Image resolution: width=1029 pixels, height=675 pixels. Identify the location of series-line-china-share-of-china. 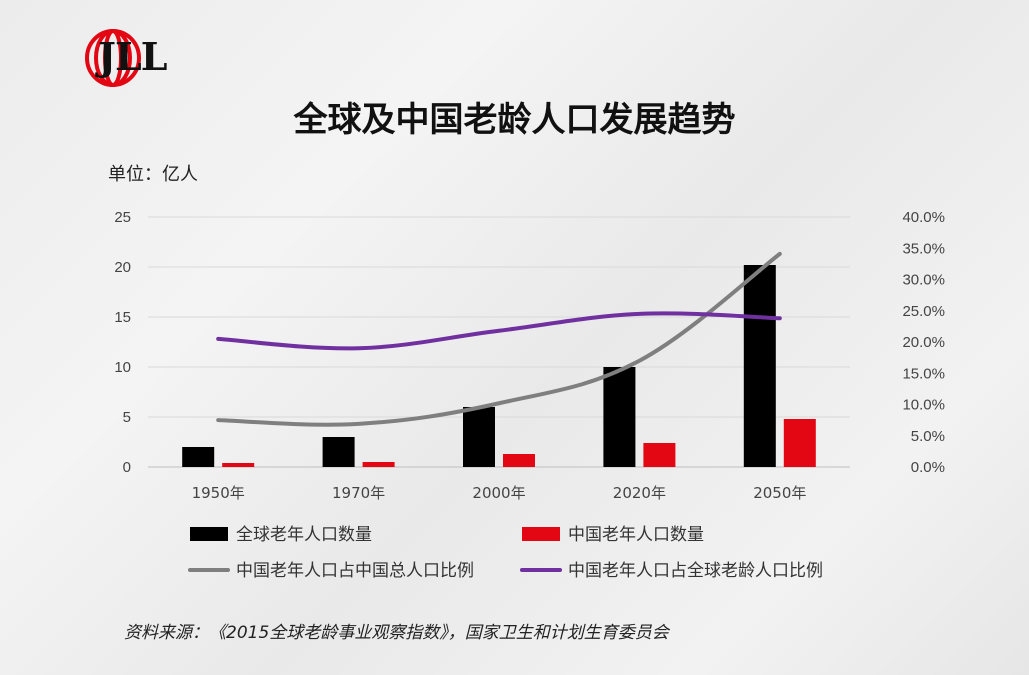
(499, 339).